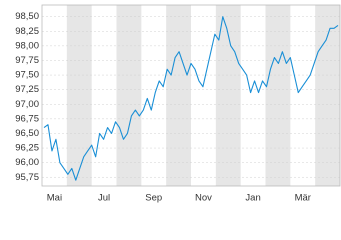 The height and width of the screenshot is (240, 341). What do you see at coordinates (27, 162) in the screenshot?
I see `y-tick-label: 96,00` at bounding box center [27, 162].